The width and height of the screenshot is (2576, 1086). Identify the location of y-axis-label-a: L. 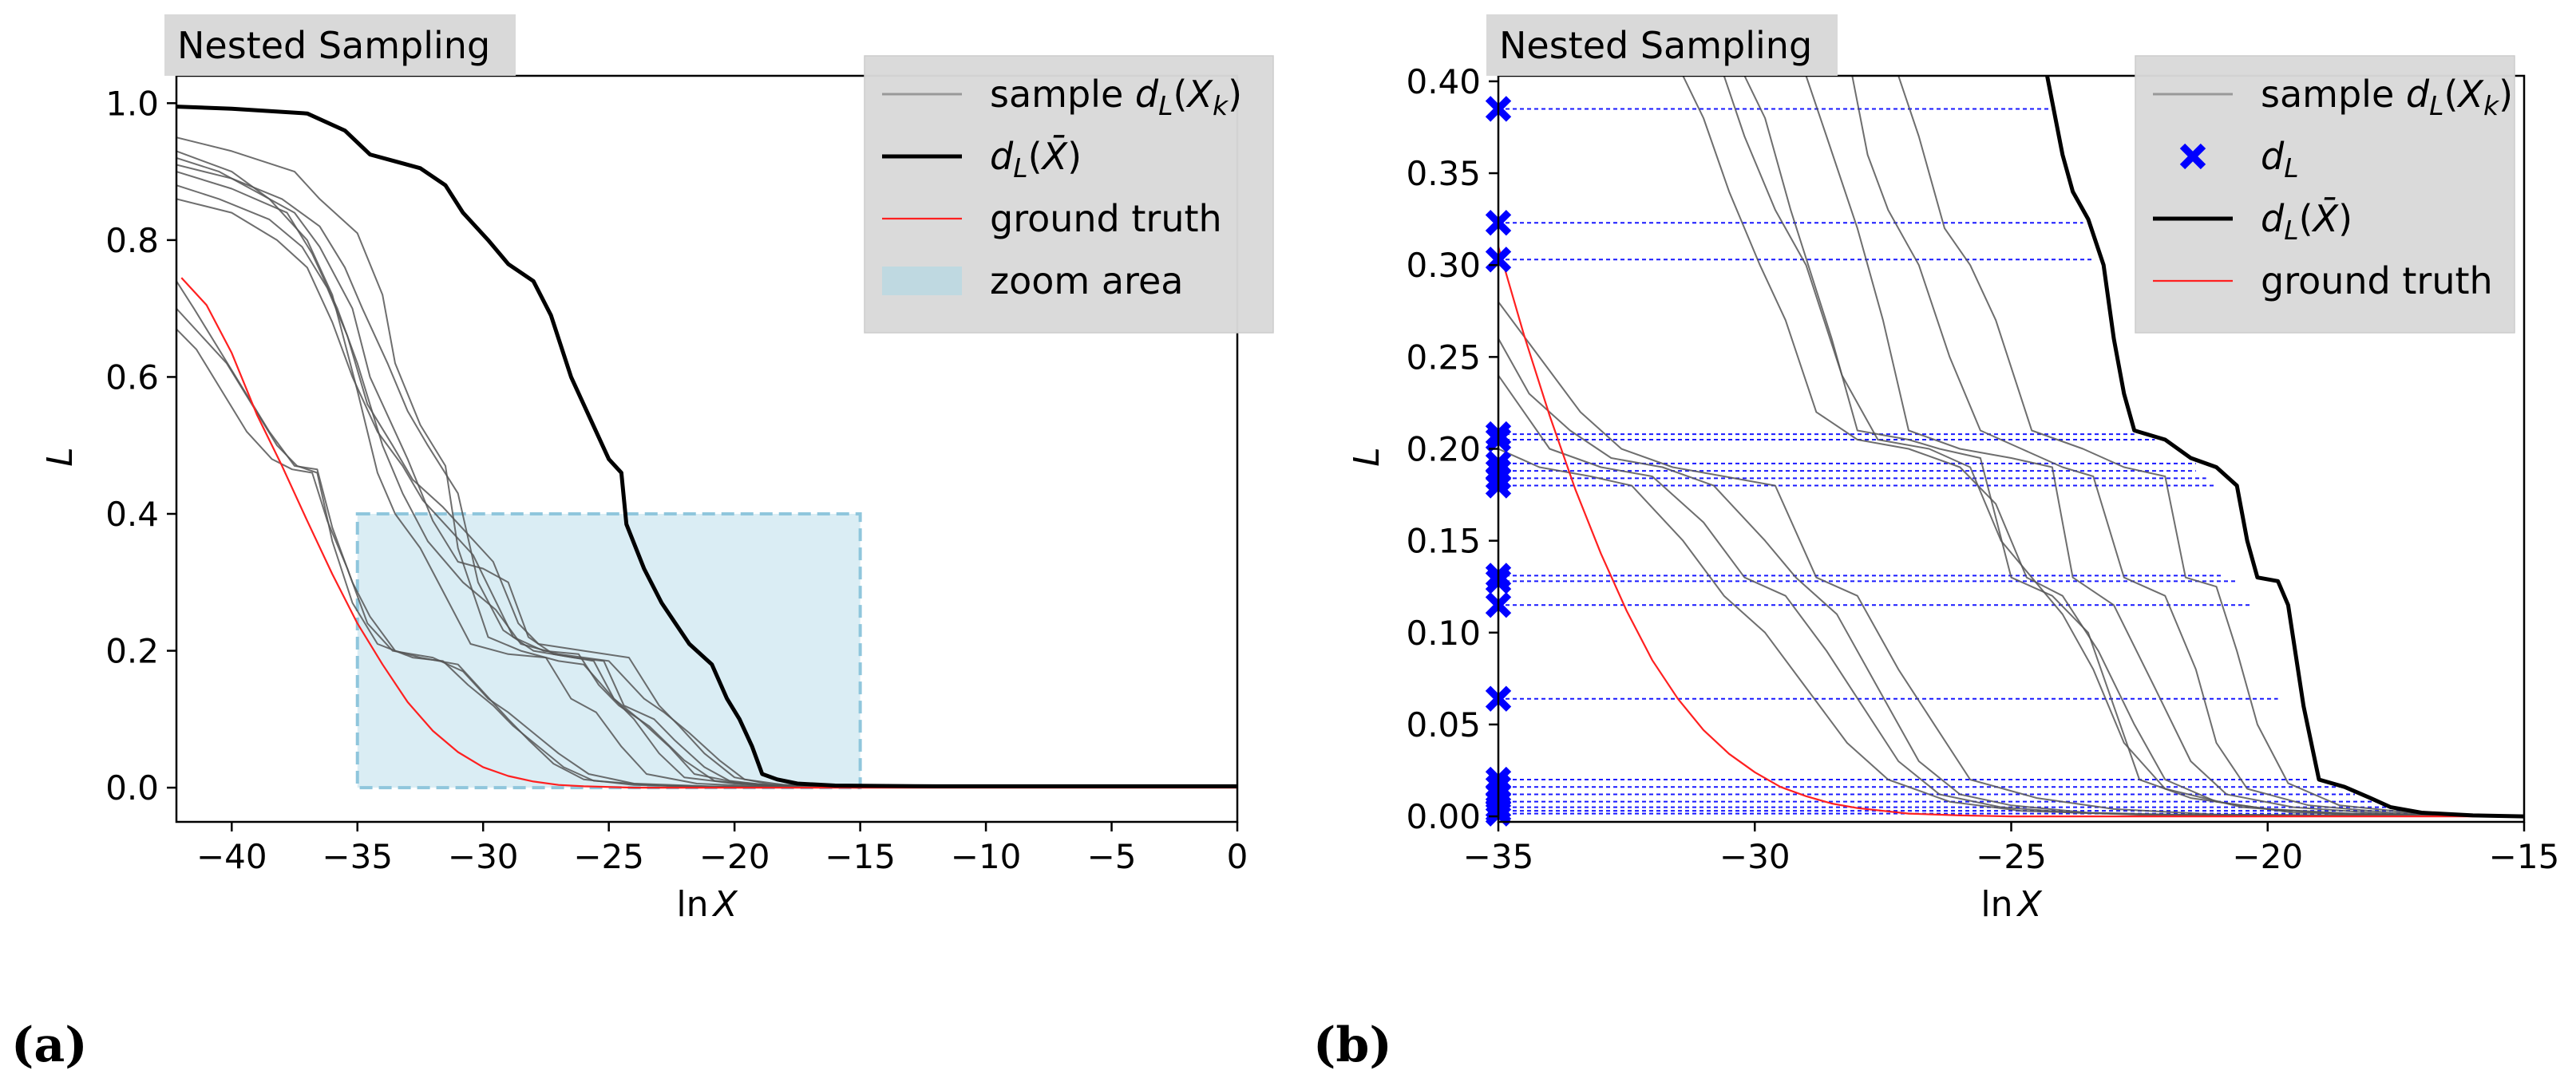
(61, 457).